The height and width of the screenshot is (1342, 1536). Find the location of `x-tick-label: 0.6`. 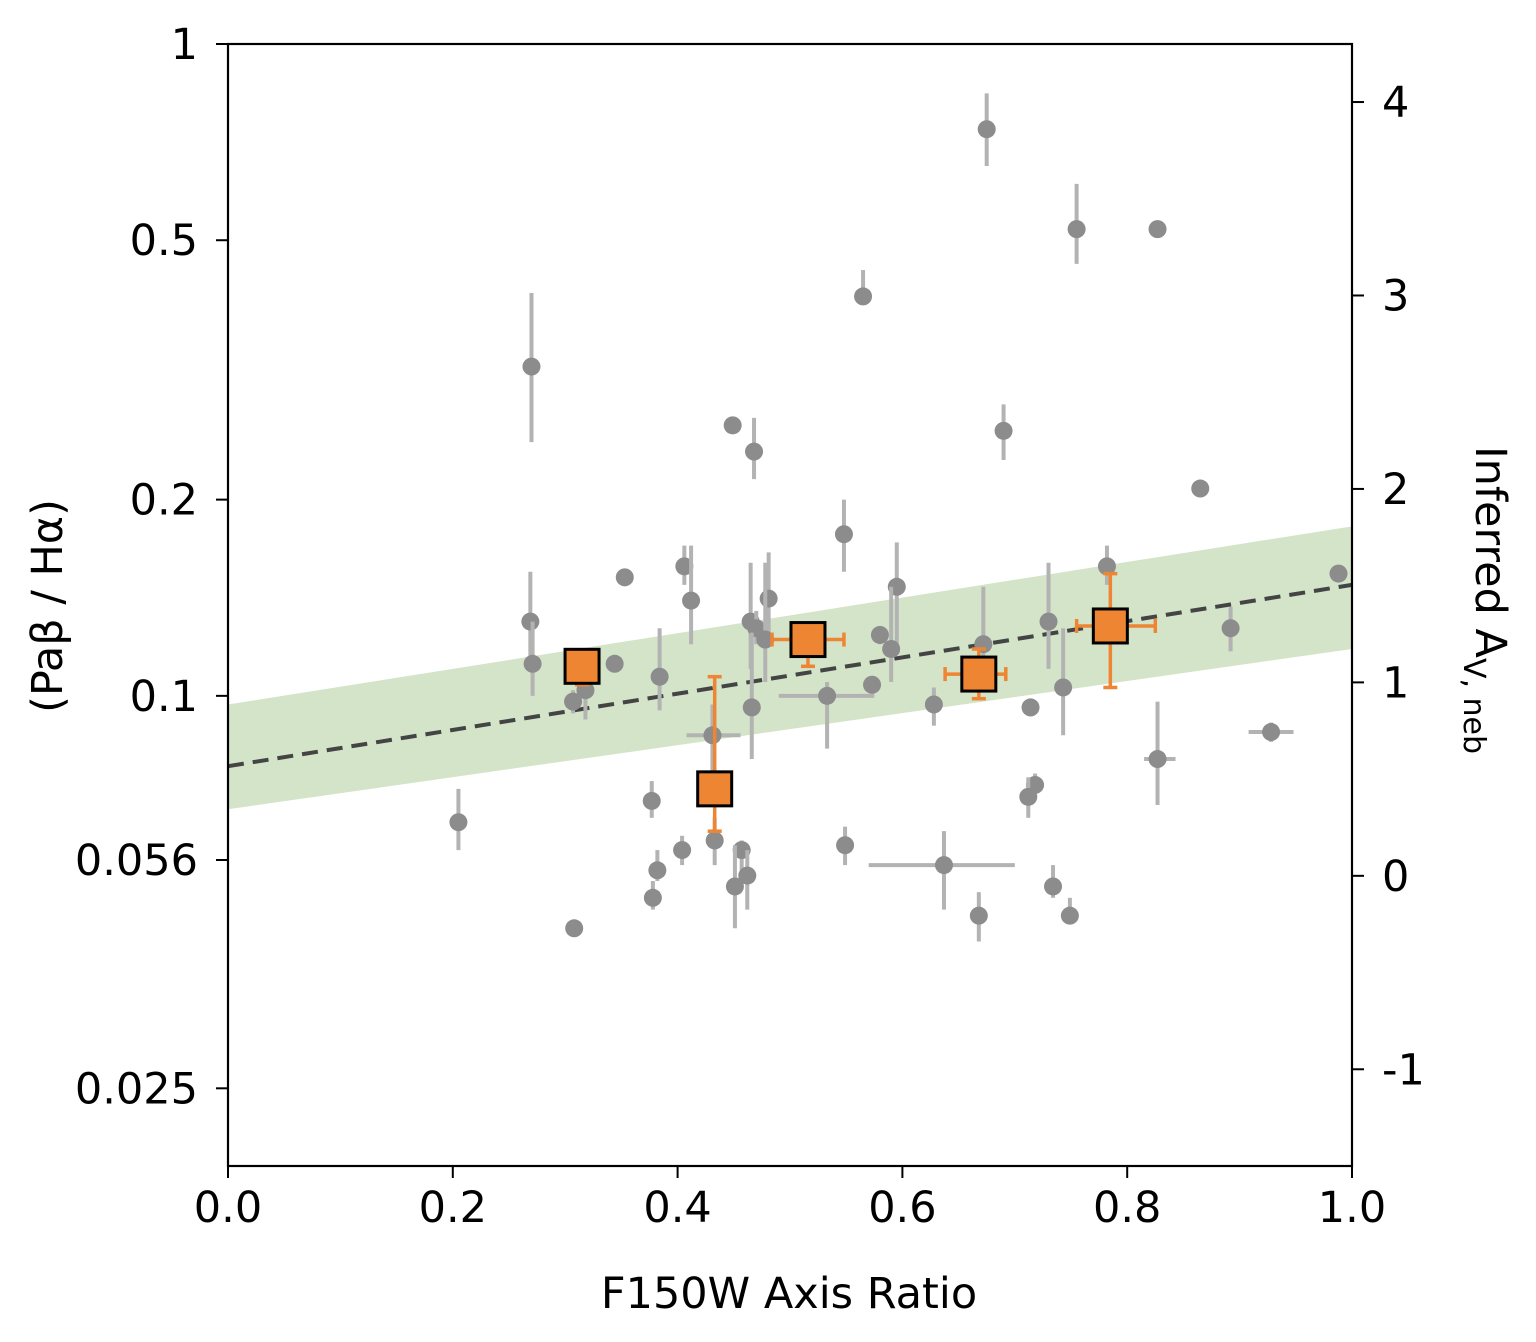

x-tick-label: 0.6 is located at coordinates (902, 1208).